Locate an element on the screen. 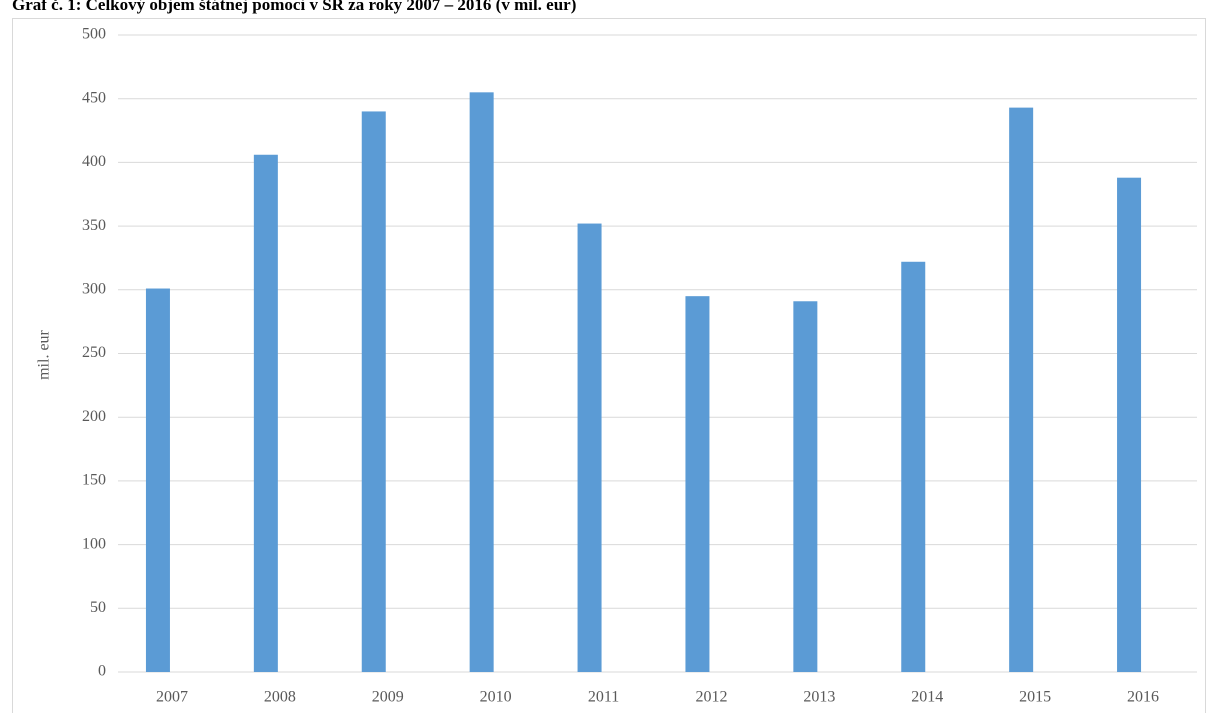  x-tick-label: 2013 is located at coordinates (819, 697).